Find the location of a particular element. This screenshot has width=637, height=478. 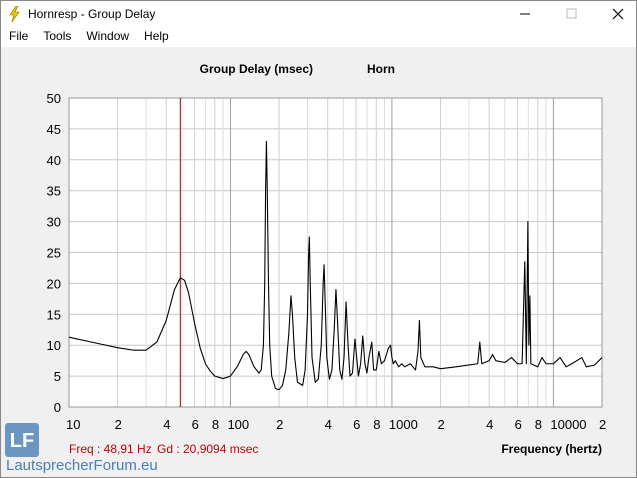

y-tick-label: 40 is located at coordinates (54, 160).